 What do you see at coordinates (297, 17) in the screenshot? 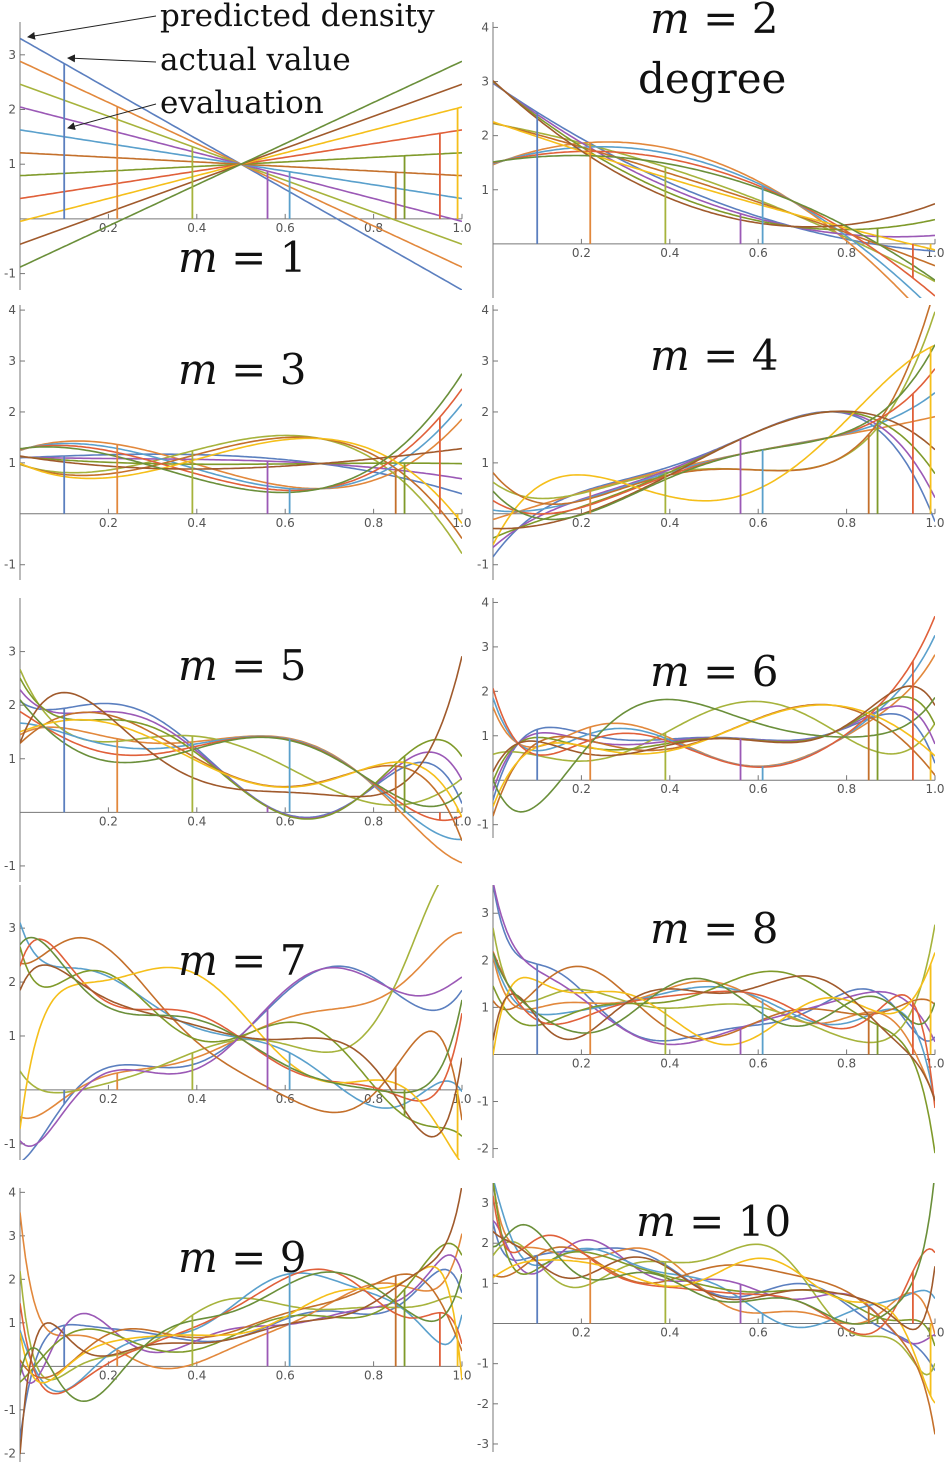
I see `annotation-predicted-density: predicted density` at bounding box center [297, 17].